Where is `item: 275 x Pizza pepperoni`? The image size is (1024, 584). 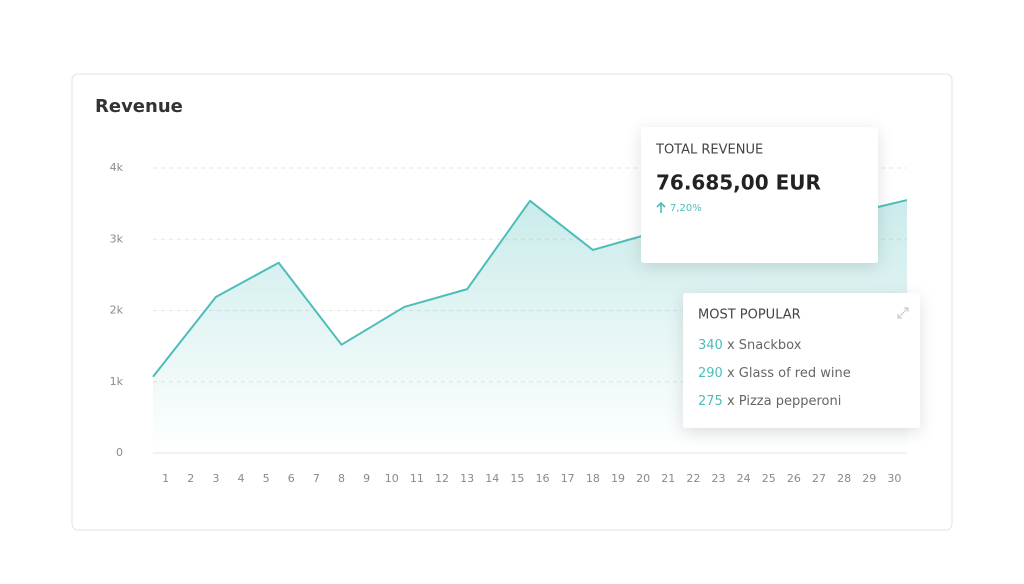
item: 275 x Pizza pepperoni is located at coordinates (769, 401).